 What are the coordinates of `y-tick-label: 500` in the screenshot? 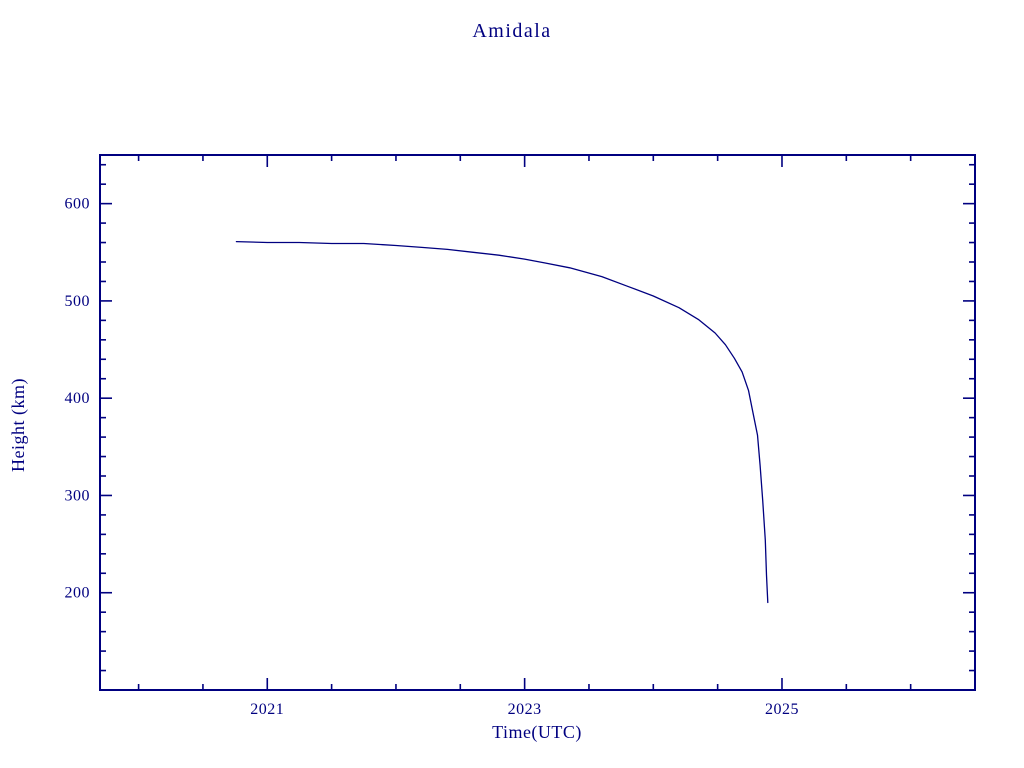 It's located at (78, 301).